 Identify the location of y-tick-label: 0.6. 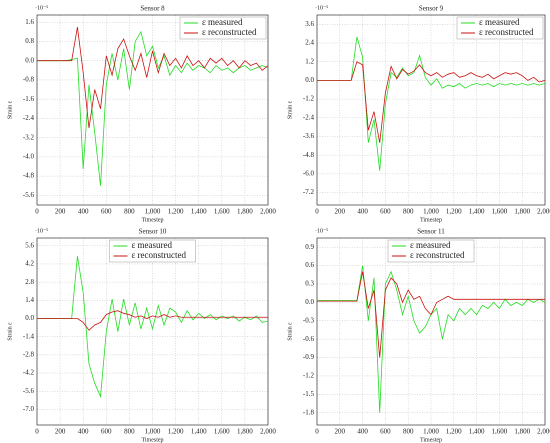
(309, 265).